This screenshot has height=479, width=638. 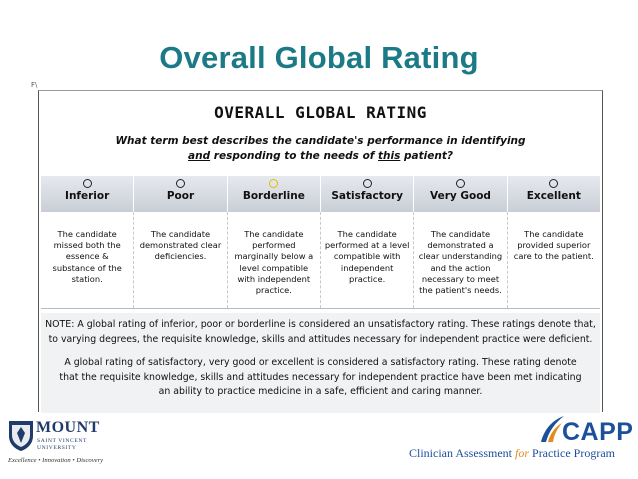 What do you see at coordinates (554, 183) in the screenshot?
I see `radio-excellent` at bounding box center [554, 183].